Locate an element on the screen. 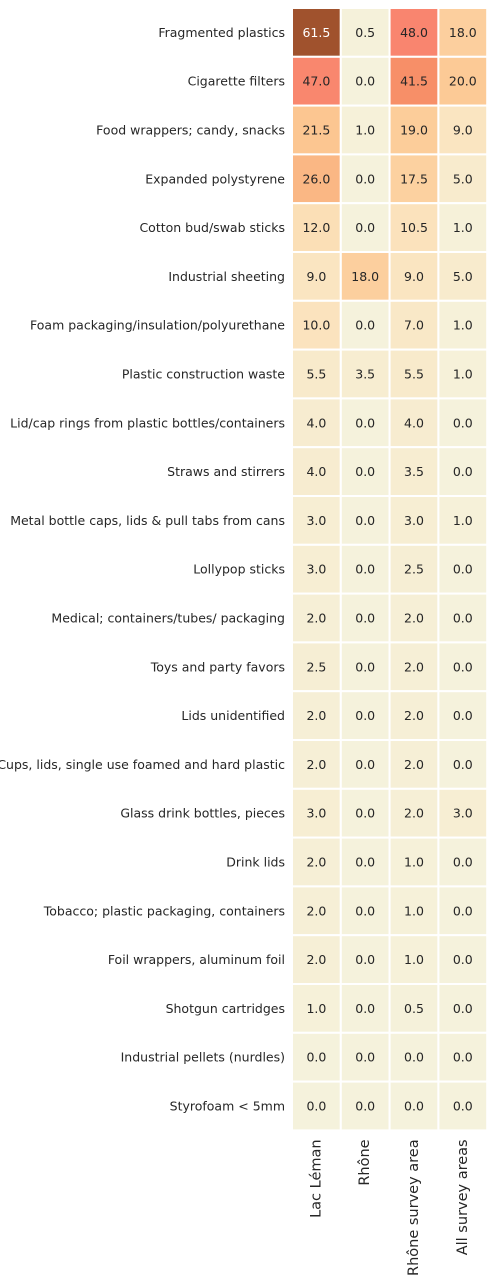 Image resolution: width=495 pixels, height=1278 pixels. heatmap-cell-value-r5-c2: 9.0 is located at coordinates (414, 276).